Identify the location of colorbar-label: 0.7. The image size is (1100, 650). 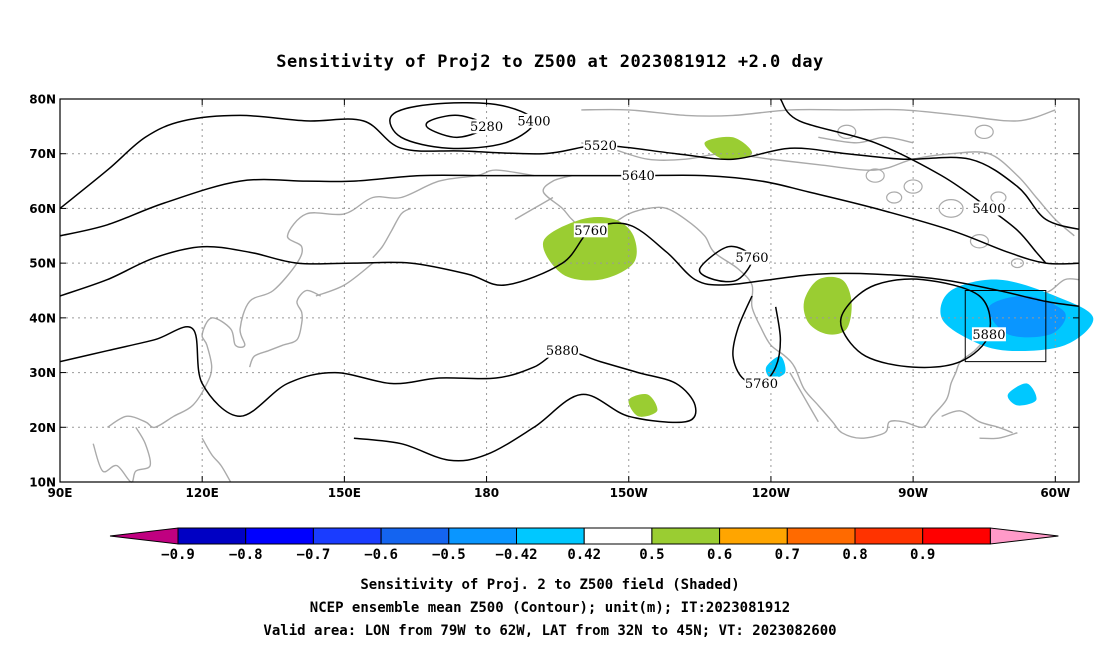
(787, 555).